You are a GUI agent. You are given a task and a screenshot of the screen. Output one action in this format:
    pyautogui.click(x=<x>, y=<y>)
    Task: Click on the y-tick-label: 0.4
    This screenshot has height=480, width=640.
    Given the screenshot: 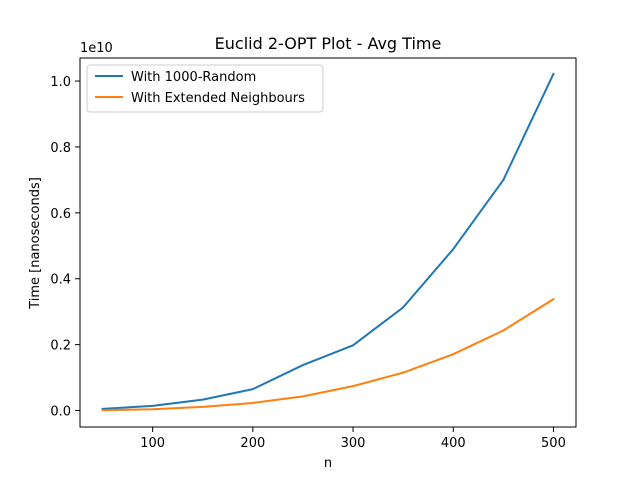 What is the action you would take?
    pyautogui.click(x=60, y=280)
    